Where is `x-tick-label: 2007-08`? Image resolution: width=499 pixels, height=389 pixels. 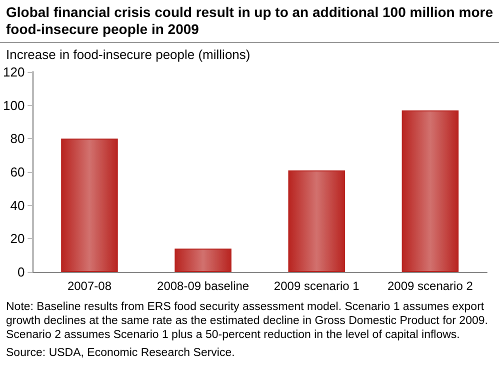
x-tick-label: 2007-08 is located at coordinates (89, 286).